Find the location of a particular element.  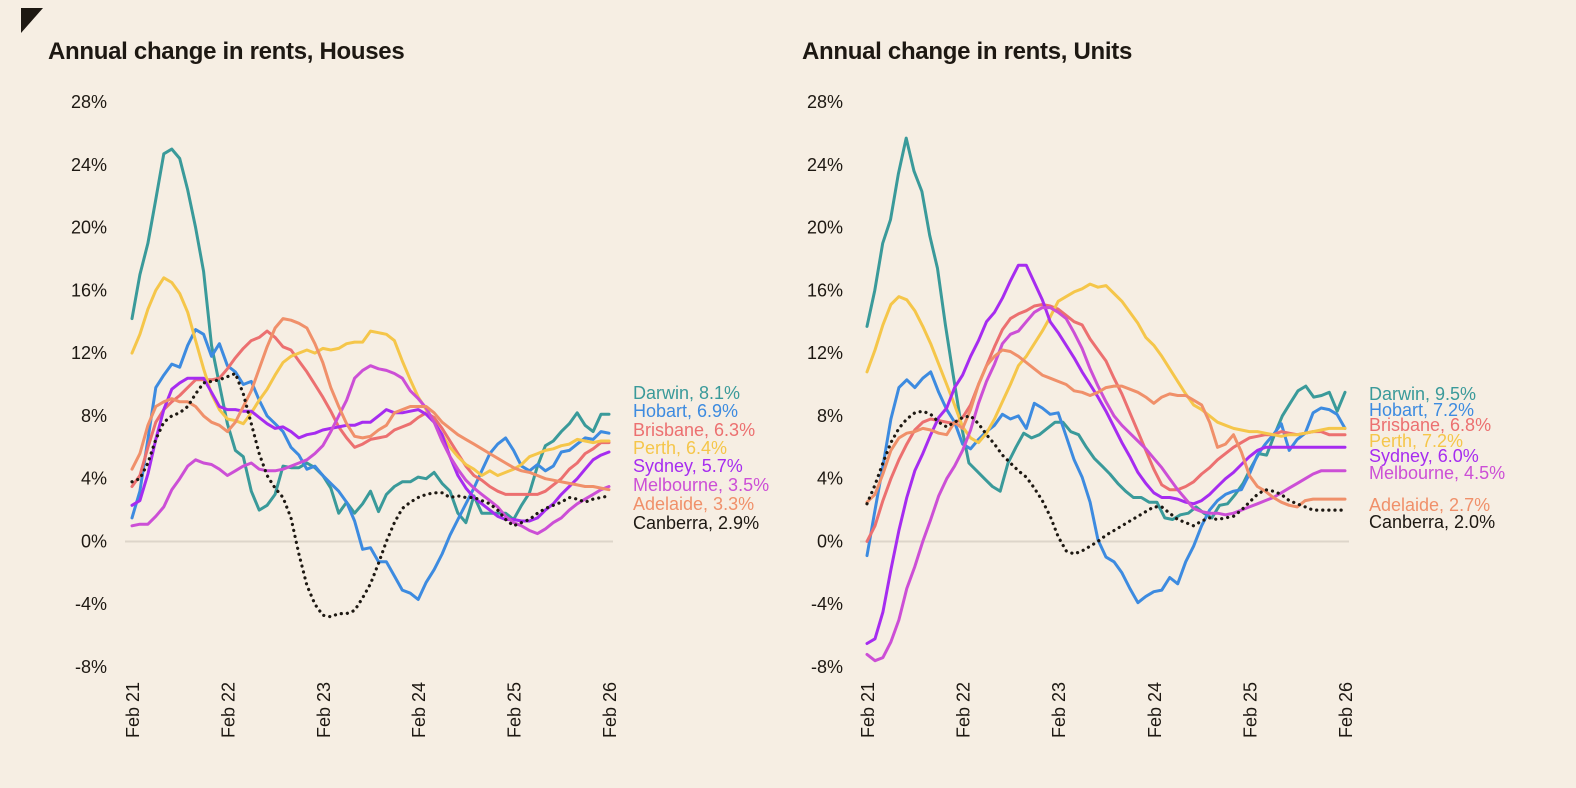

chart-title-houses: Annual change in rents, Houses is located at coordinates (226, 51).